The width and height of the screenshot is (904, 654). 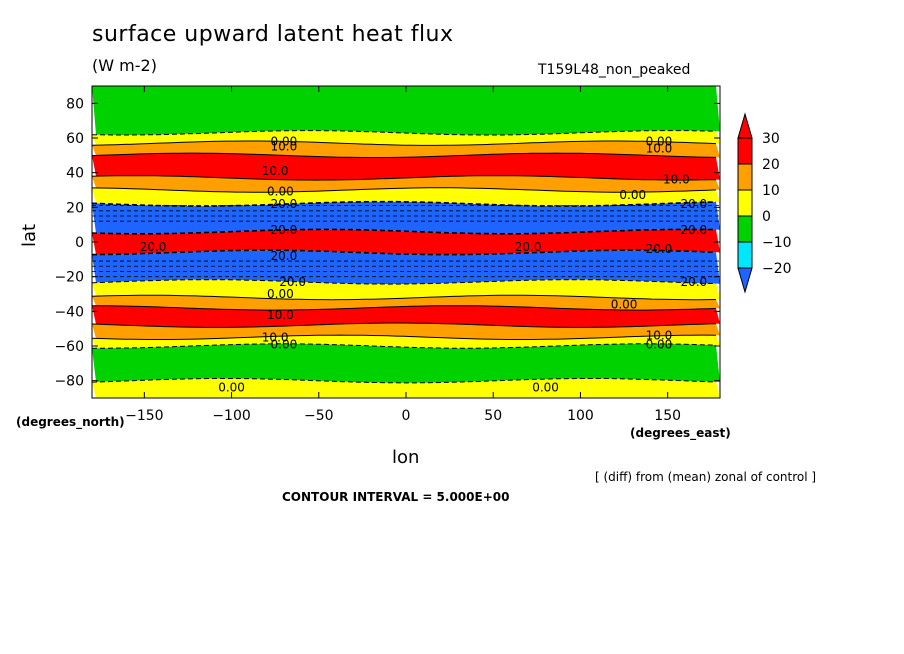 What do you see at coordinates (69, 382) in the screenshot?
I see `y-tick-label: −80` at bounding box center [69, 382].